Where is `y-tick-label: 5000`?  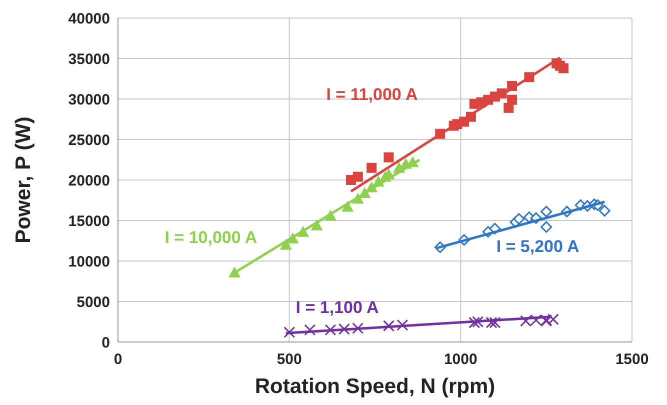 y-tick-label: 5000 is located at coordinates (93, 302).